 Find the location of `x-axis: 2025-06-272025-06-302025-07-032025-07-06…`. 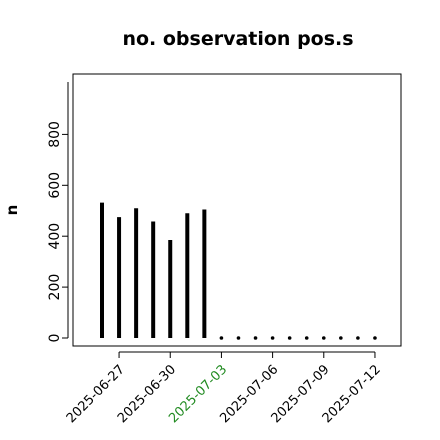

x-axis: 2025-06-272025-06-302025-07-032025-07-06… is located at coordinates (224, 388).